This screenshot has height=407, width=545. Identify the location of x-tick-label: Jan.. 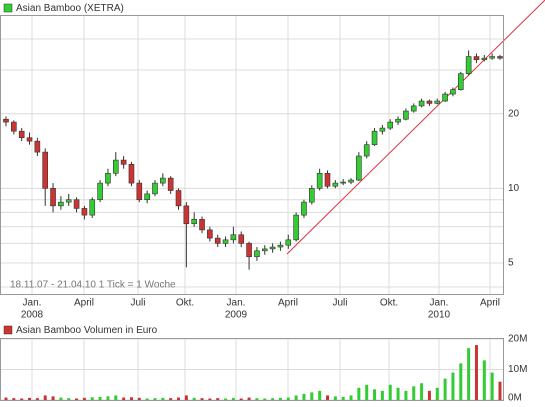
(439, 303).